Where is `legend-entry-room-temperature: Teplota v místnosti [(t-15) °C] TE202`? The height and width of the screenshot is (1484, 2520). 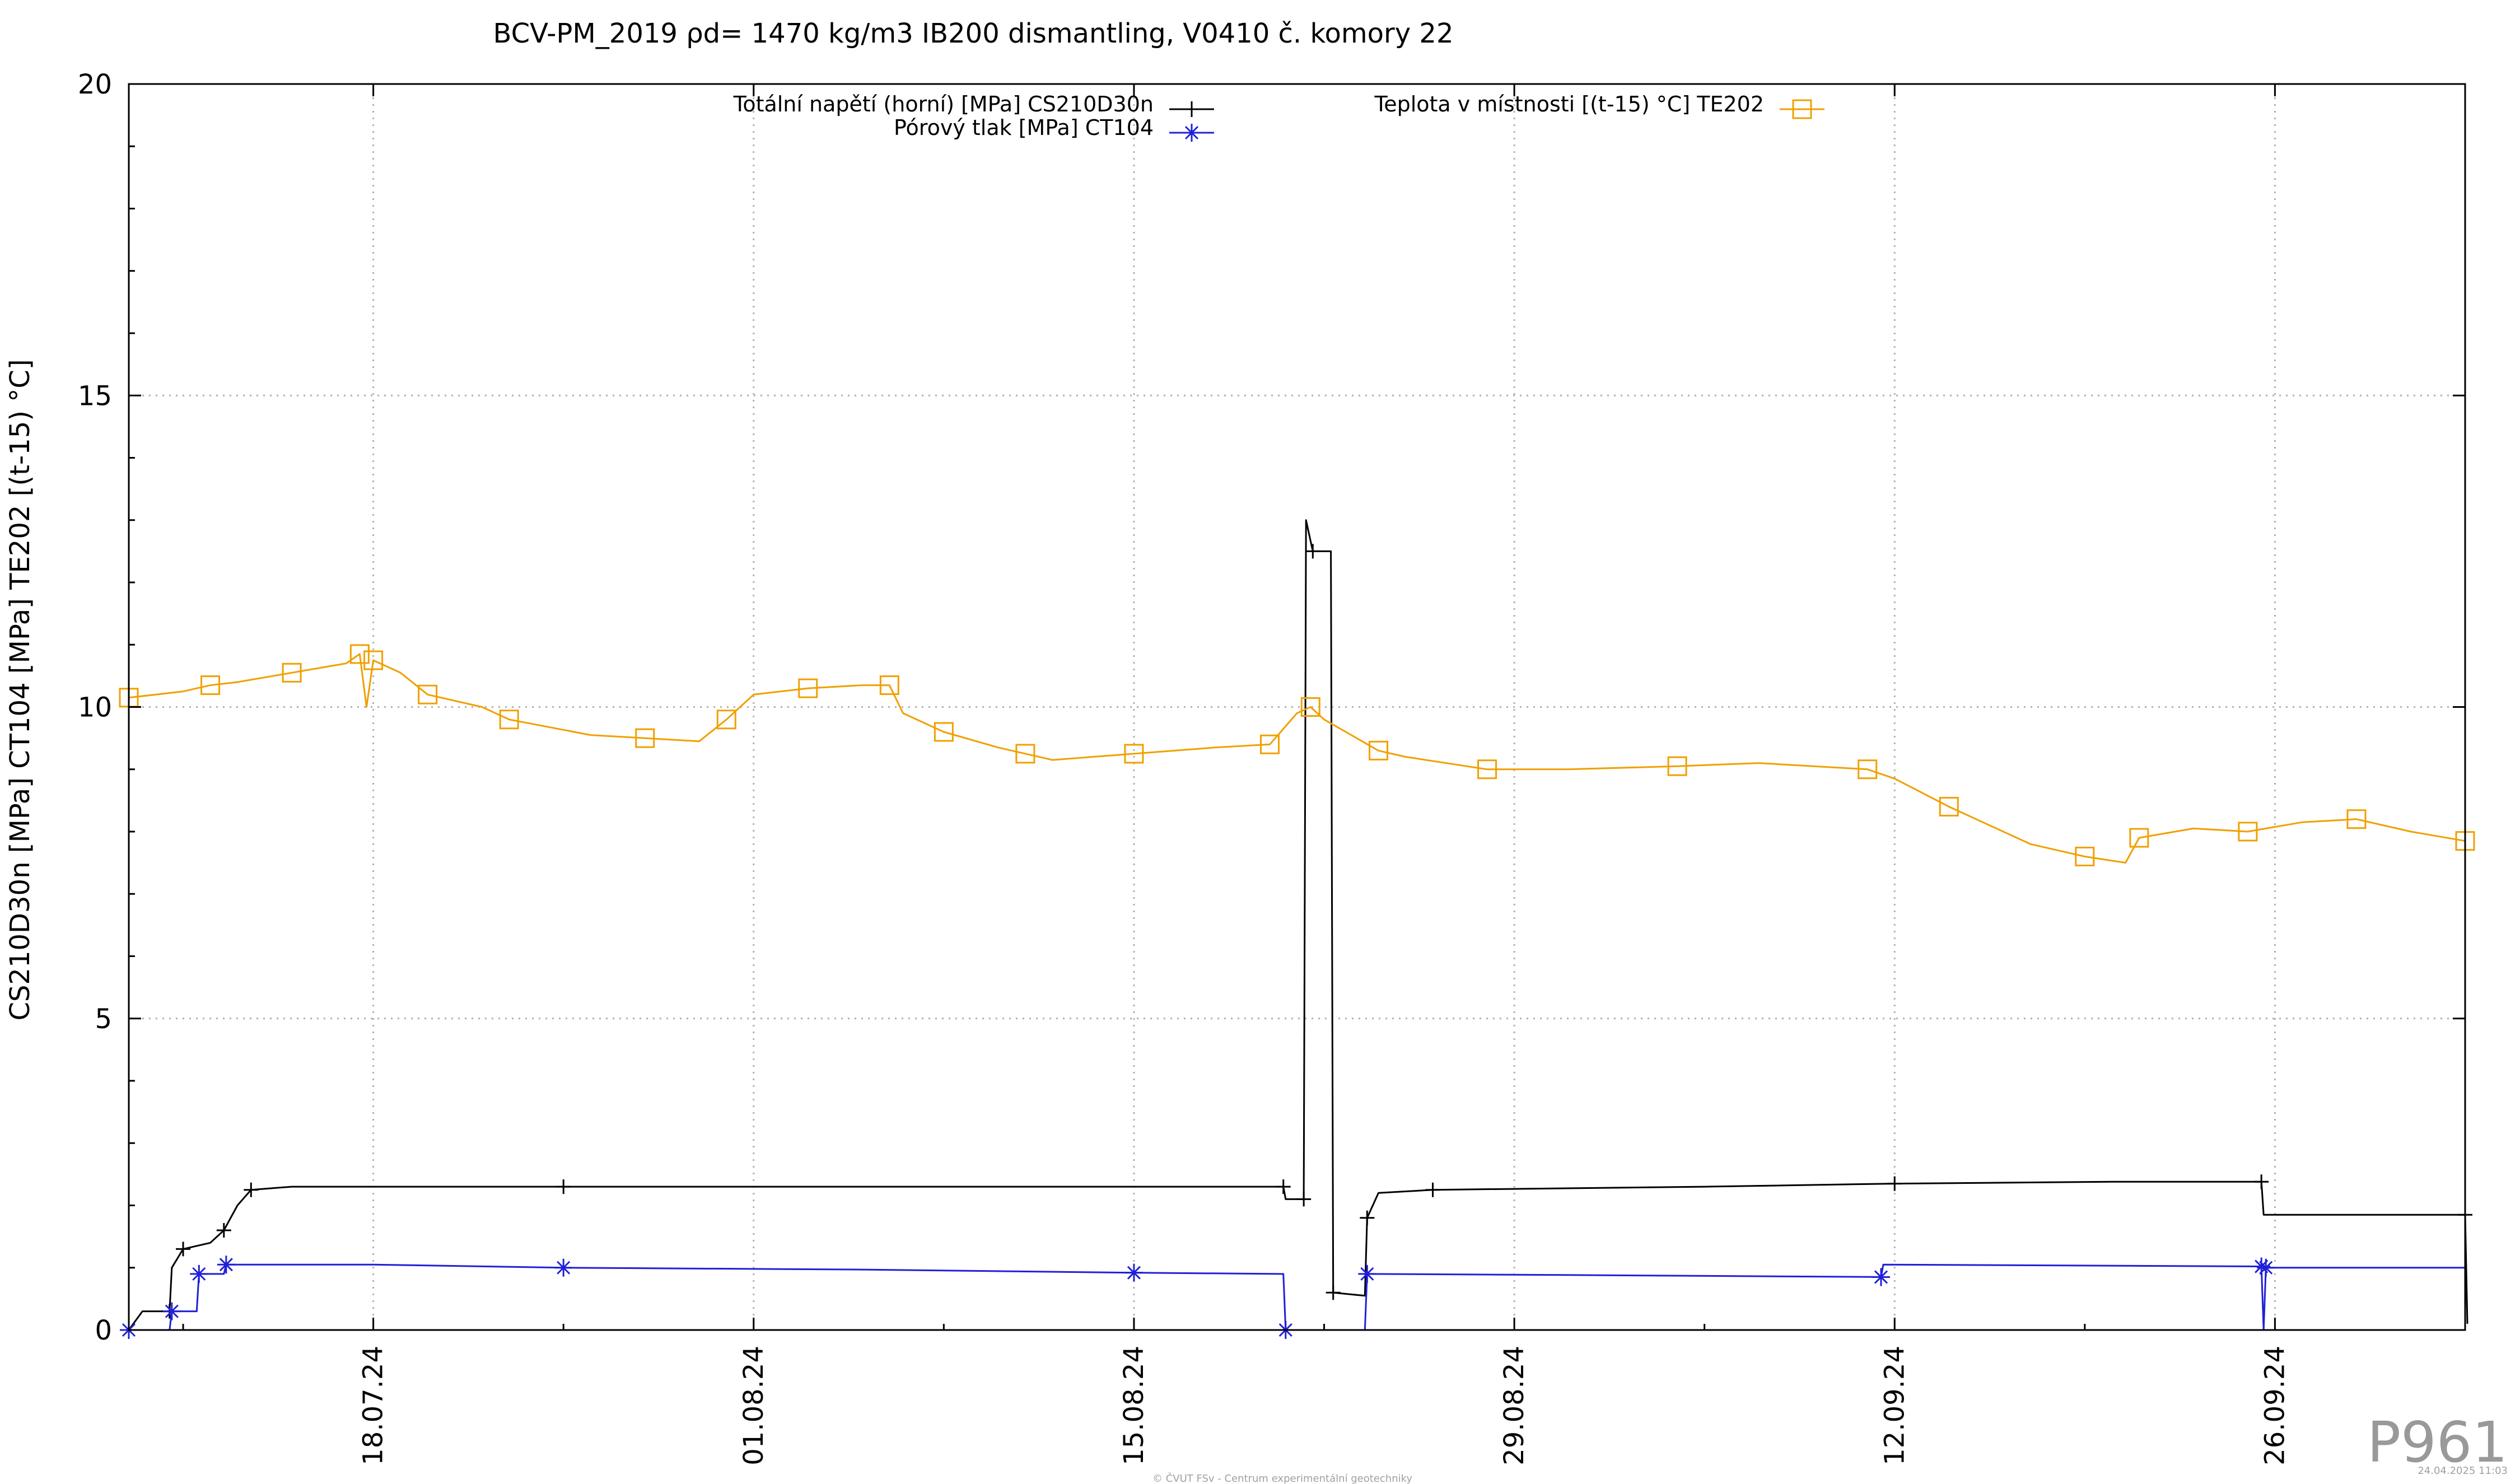
legend-entry-room-temperature: Teplota v místnosti [(t-15) °C] TE202 is located at coordinates (1599, 106).